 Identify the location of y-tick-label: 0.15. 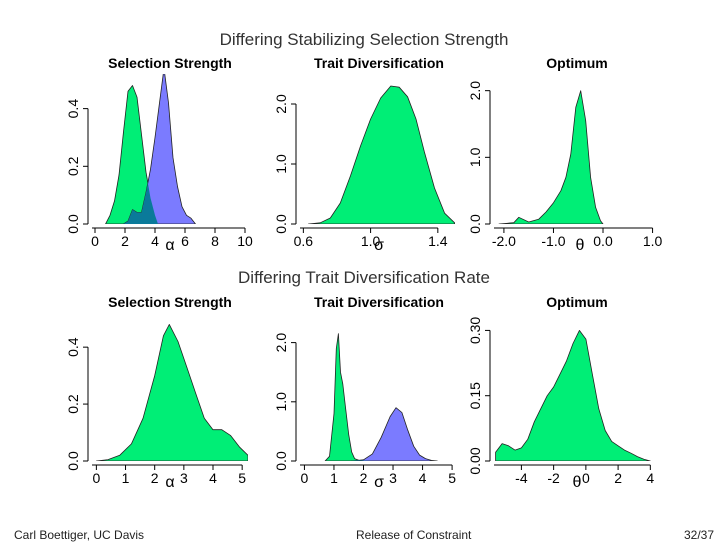
(475, 395).